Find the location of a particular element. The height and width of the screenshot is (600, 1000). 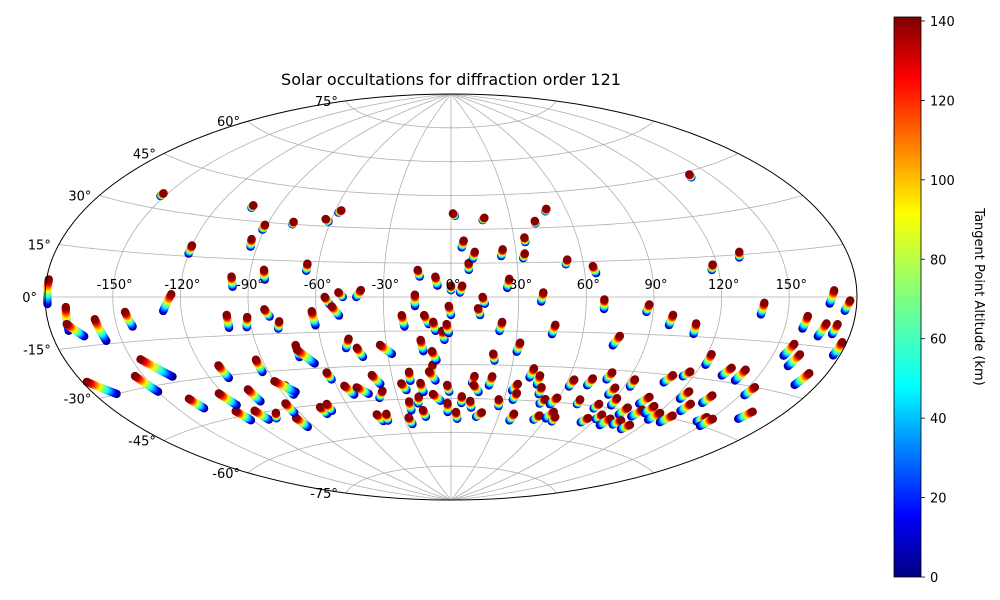

longitude-tick-label: -60° is located at coordinates (318, 285).